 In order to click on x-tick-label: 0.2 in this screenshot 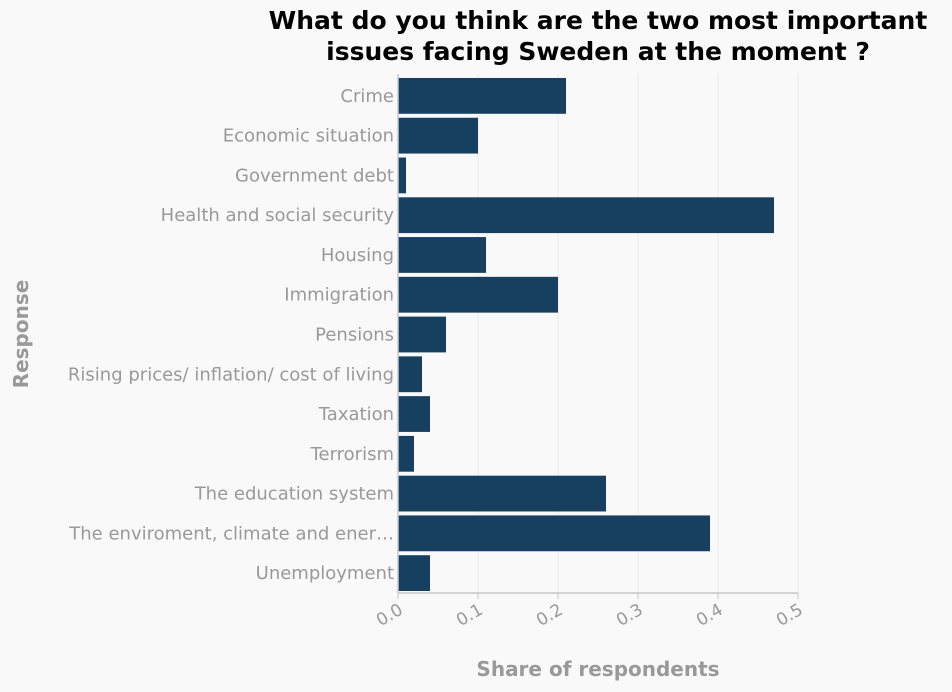, I will do `click(549, 615)`.